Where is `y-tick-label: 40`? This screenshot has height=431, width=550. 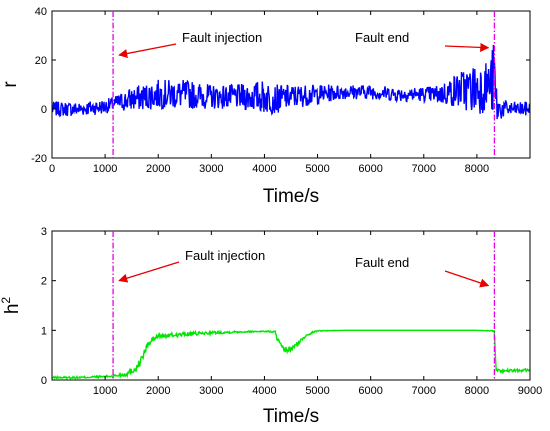 y-tick-label: 40 is located at coordinates (41, 12).